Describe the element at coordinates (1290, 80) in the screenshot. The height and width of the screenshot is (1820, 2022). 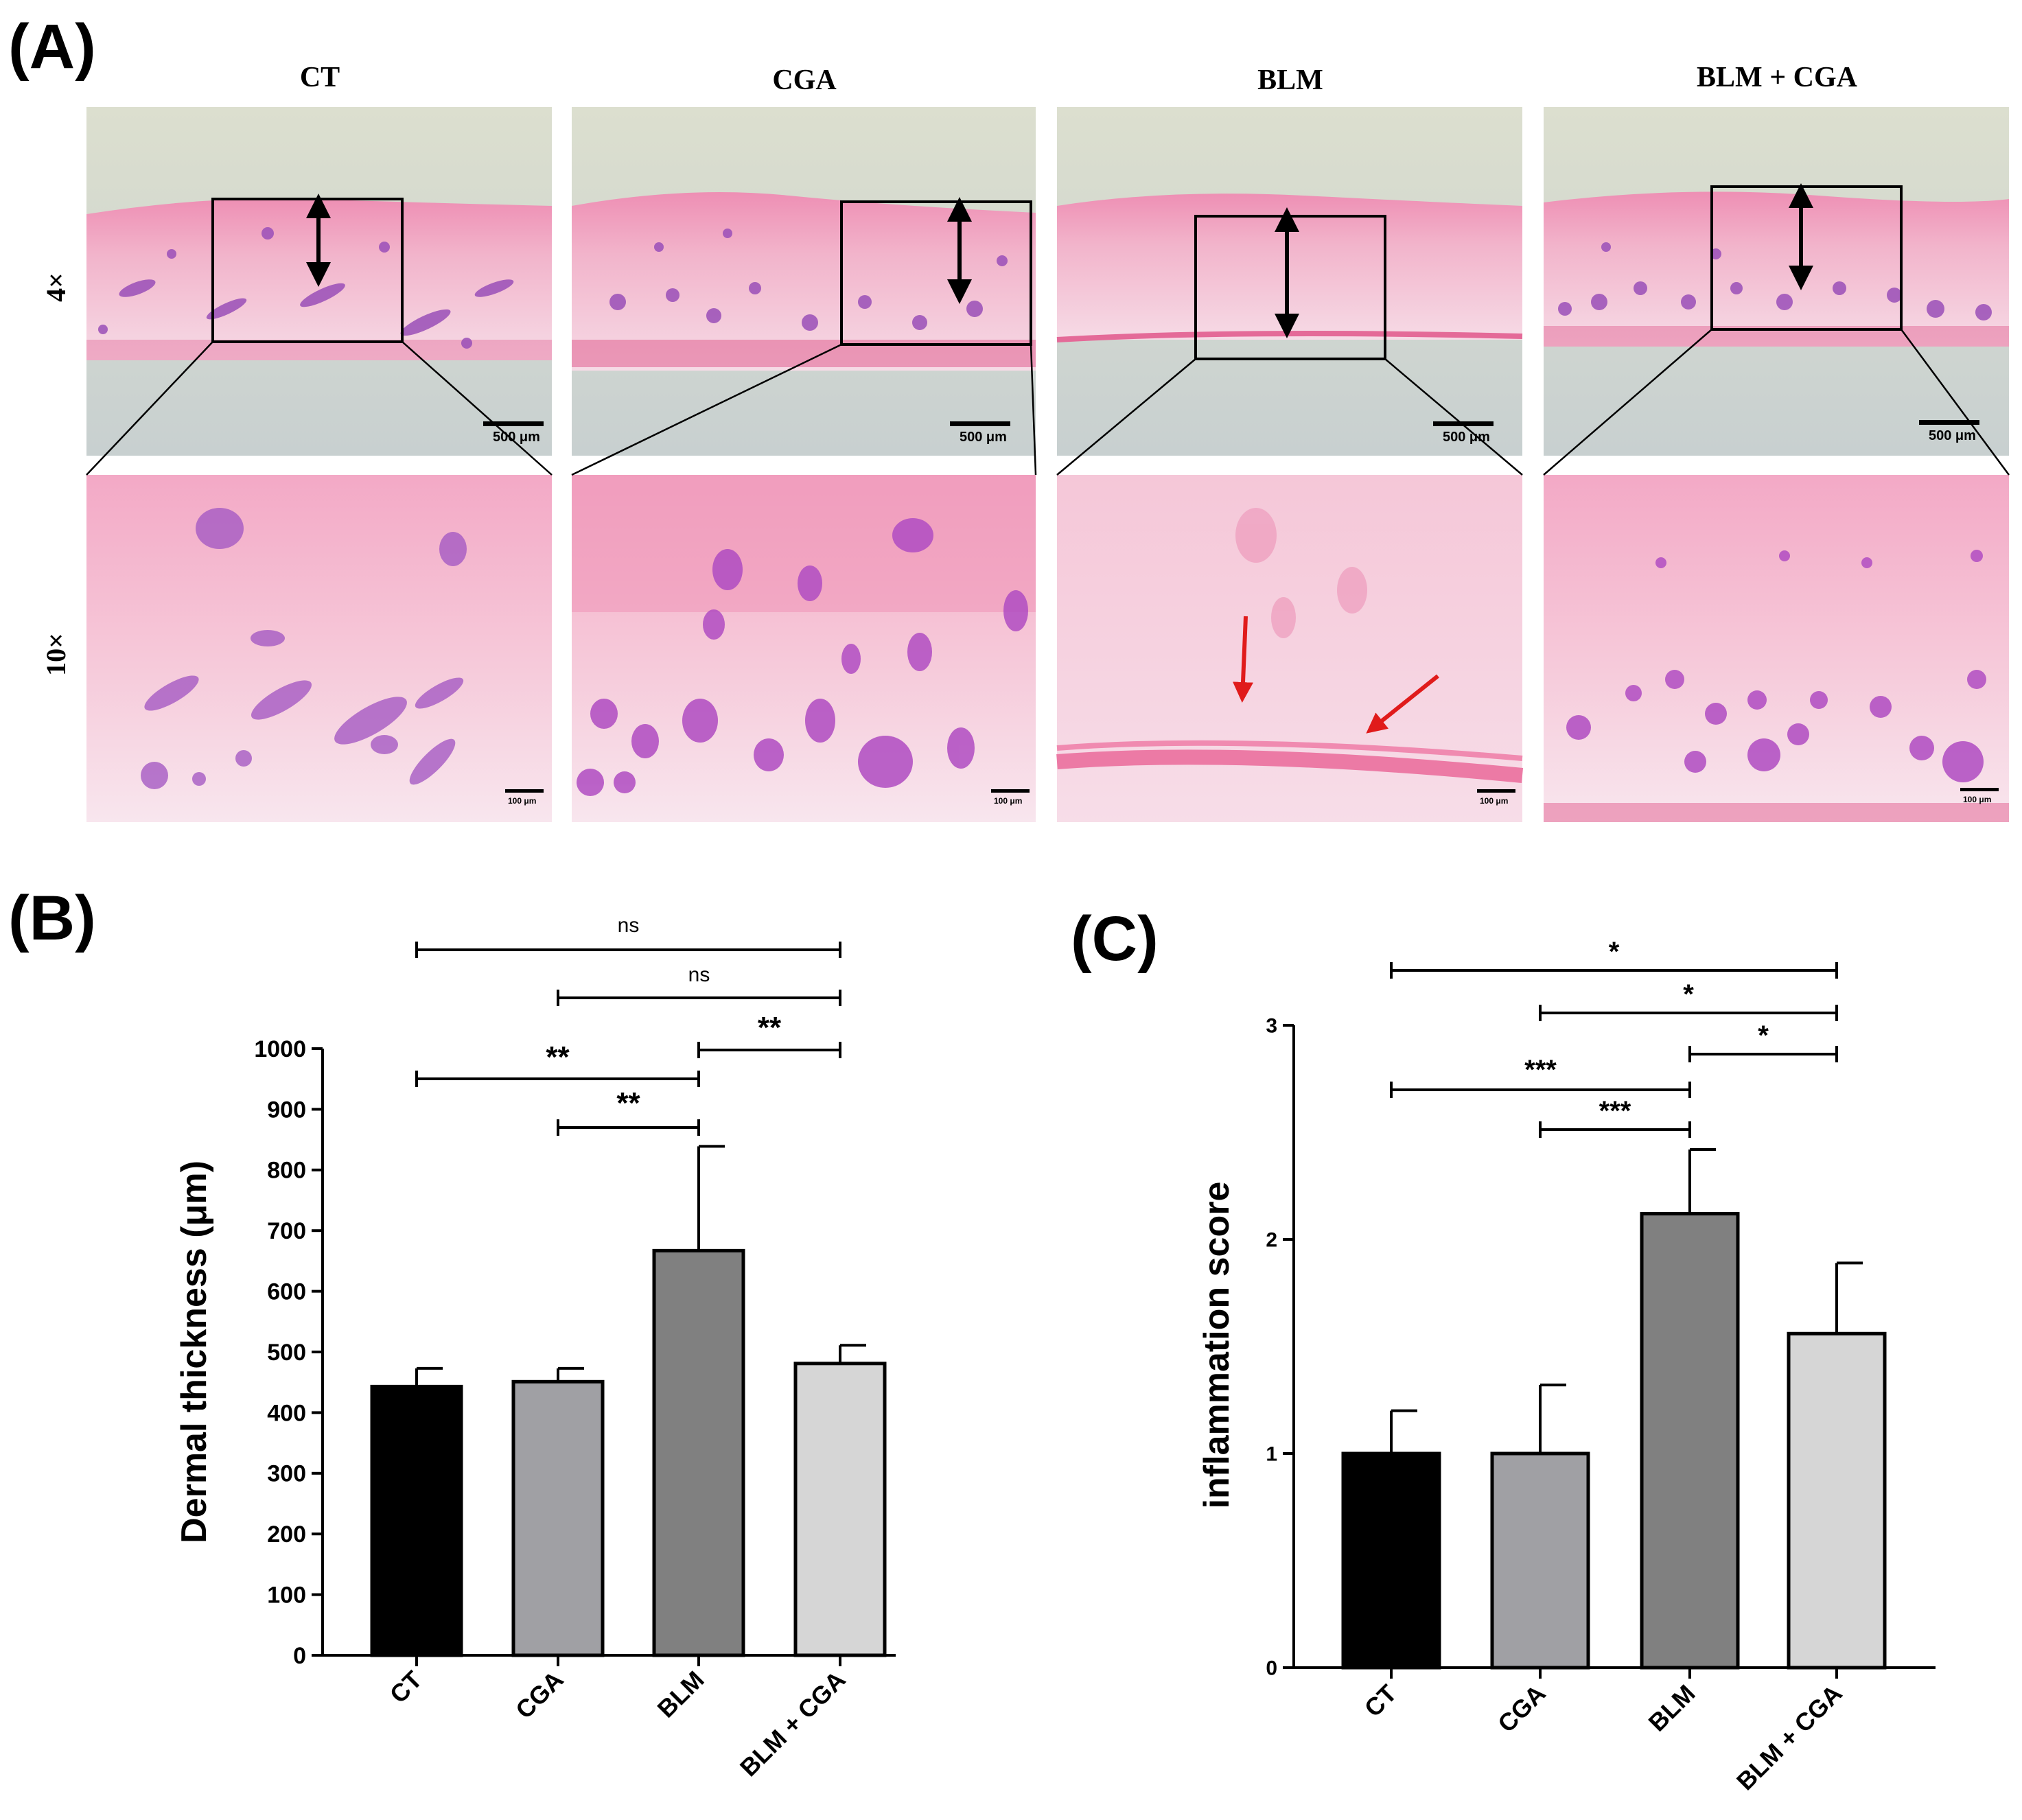
I see `column-title-blm: BLM` at that location.